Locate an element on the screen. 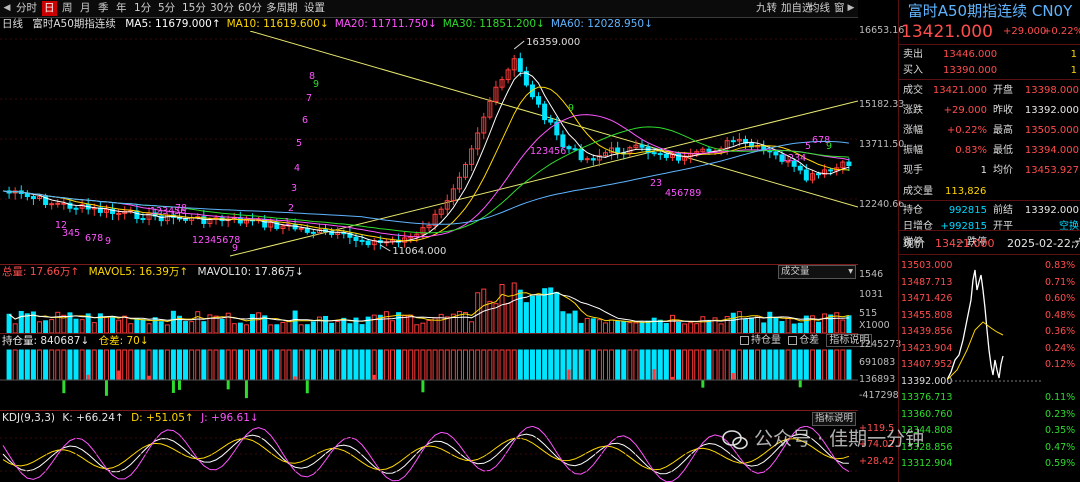 The width and height of the screenshot is (1080, 482). stat-label: 最高 is located at coordinates (1003, 130).